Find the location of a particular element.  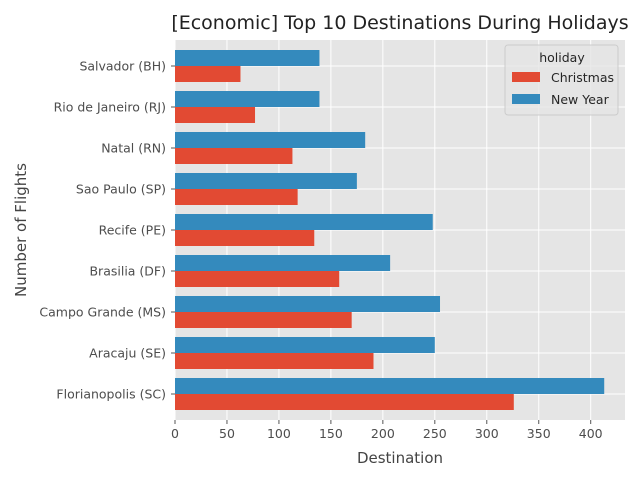

bar-new-year-brasilia-df is located at coordinates (283, 263).